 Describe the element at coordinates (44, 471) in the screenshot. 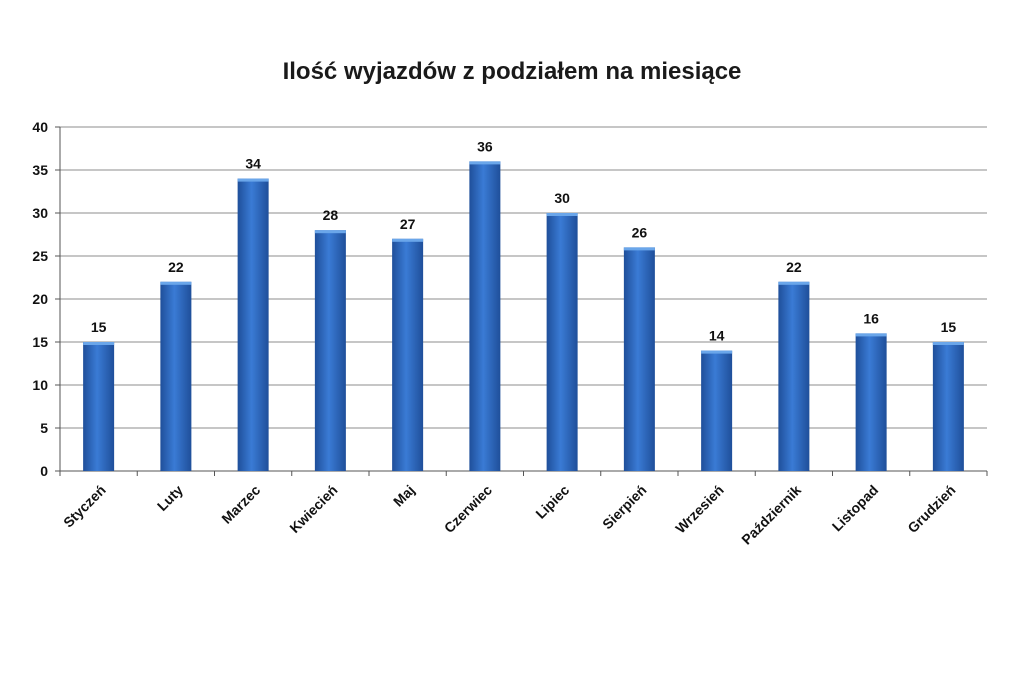

I see `y-tick-label: 0` at that location.